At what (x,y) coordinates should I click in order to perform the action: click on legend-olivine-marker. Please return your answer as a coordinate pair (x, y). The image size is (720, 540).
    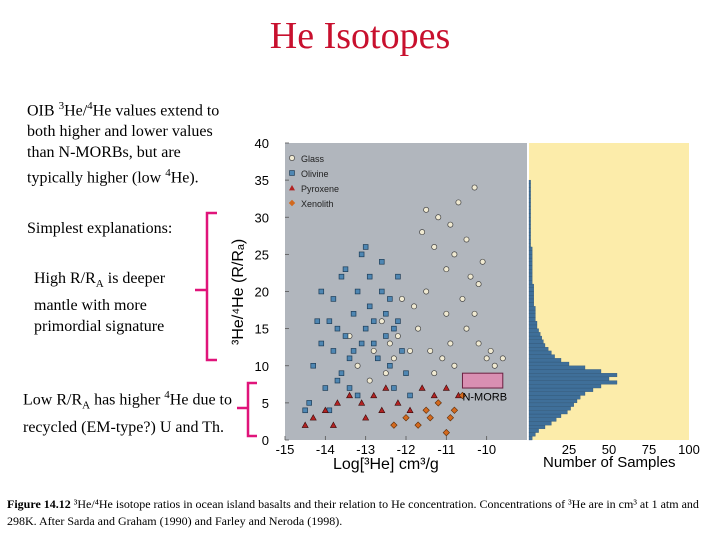
    Looking at the image, I should click on (292, 173).